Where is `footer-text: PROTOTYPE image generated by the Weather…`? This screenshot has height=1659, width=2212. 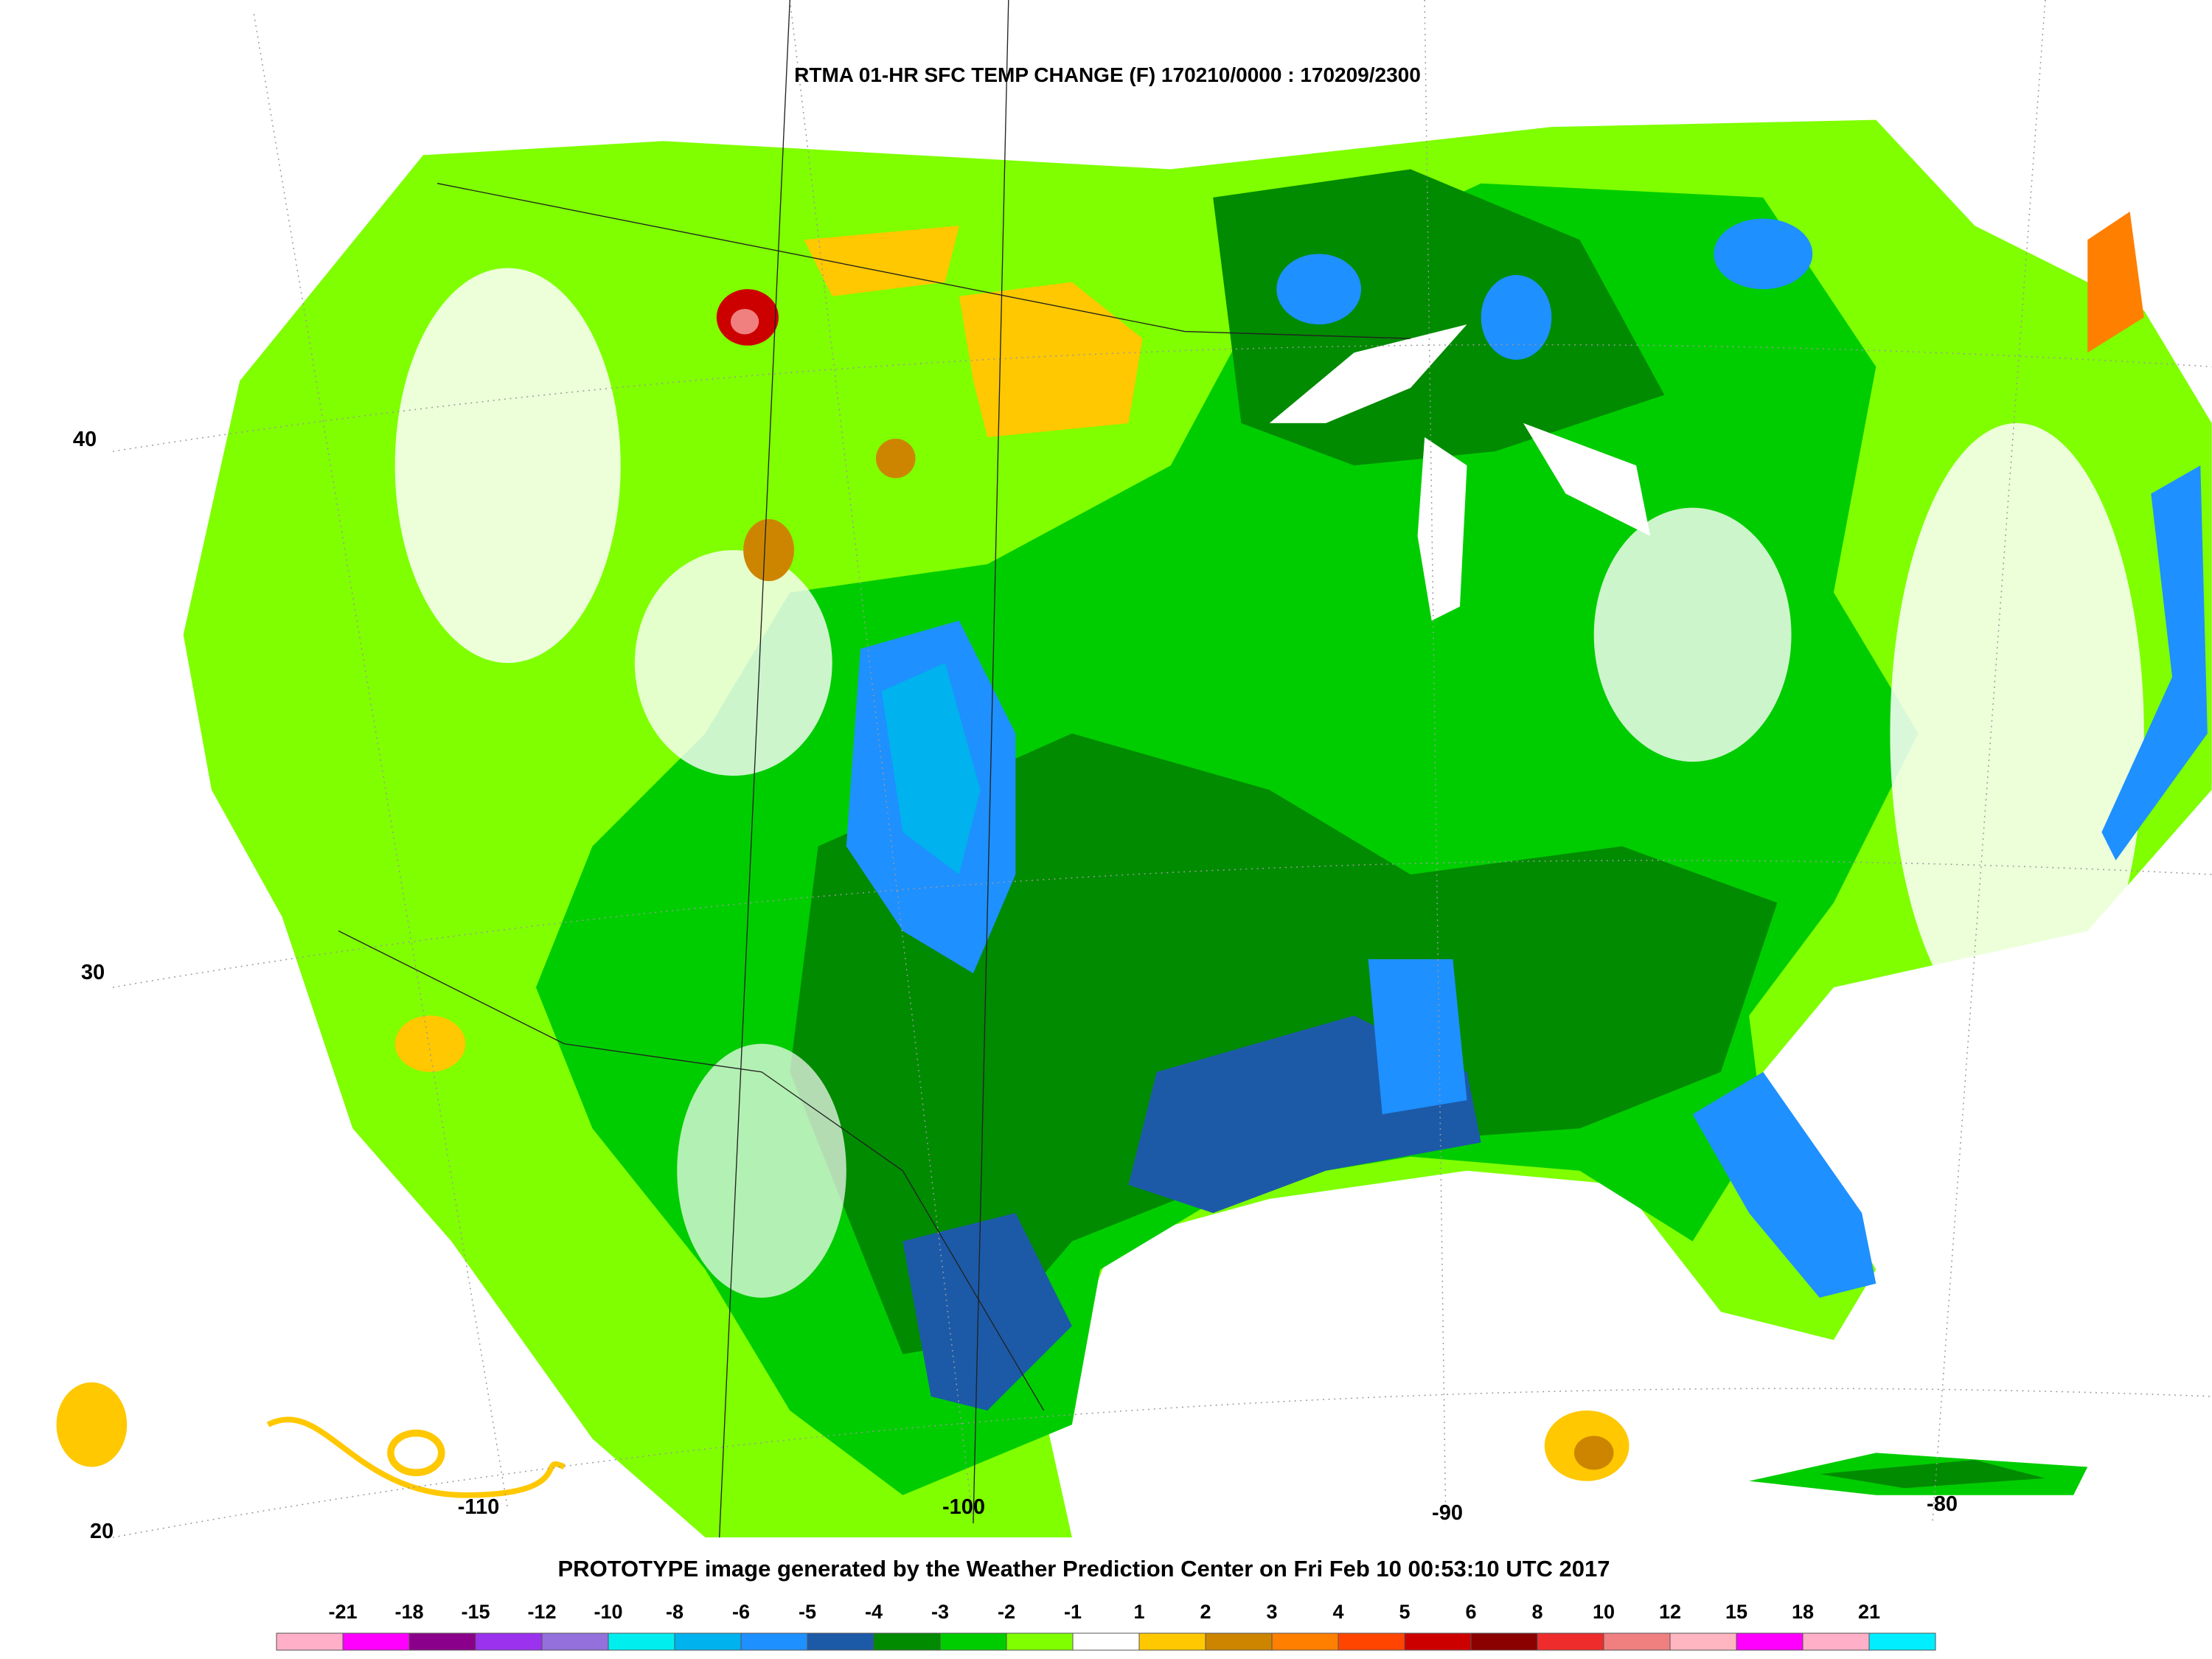 footer-text: PROTOTYPE image generated by the Weather… is located at coordinates (1084, 1569).